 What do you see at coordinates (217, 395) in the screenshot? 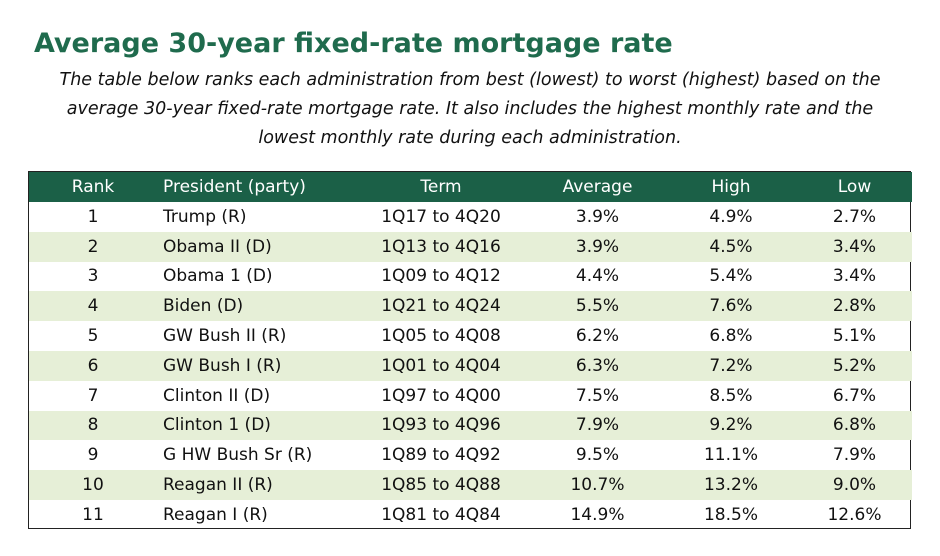
I see `cell-president: Clinton II (D)` at bounding box center [217, 395].